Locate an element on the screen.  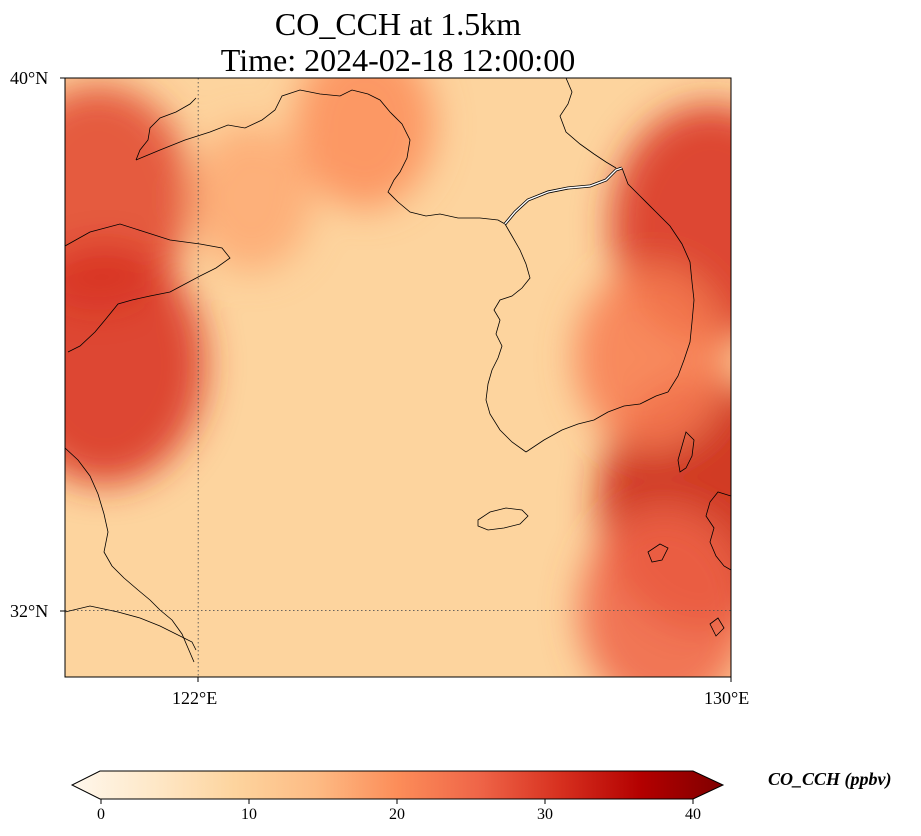
coastline-korea-east is located at coordinates (658, 280).